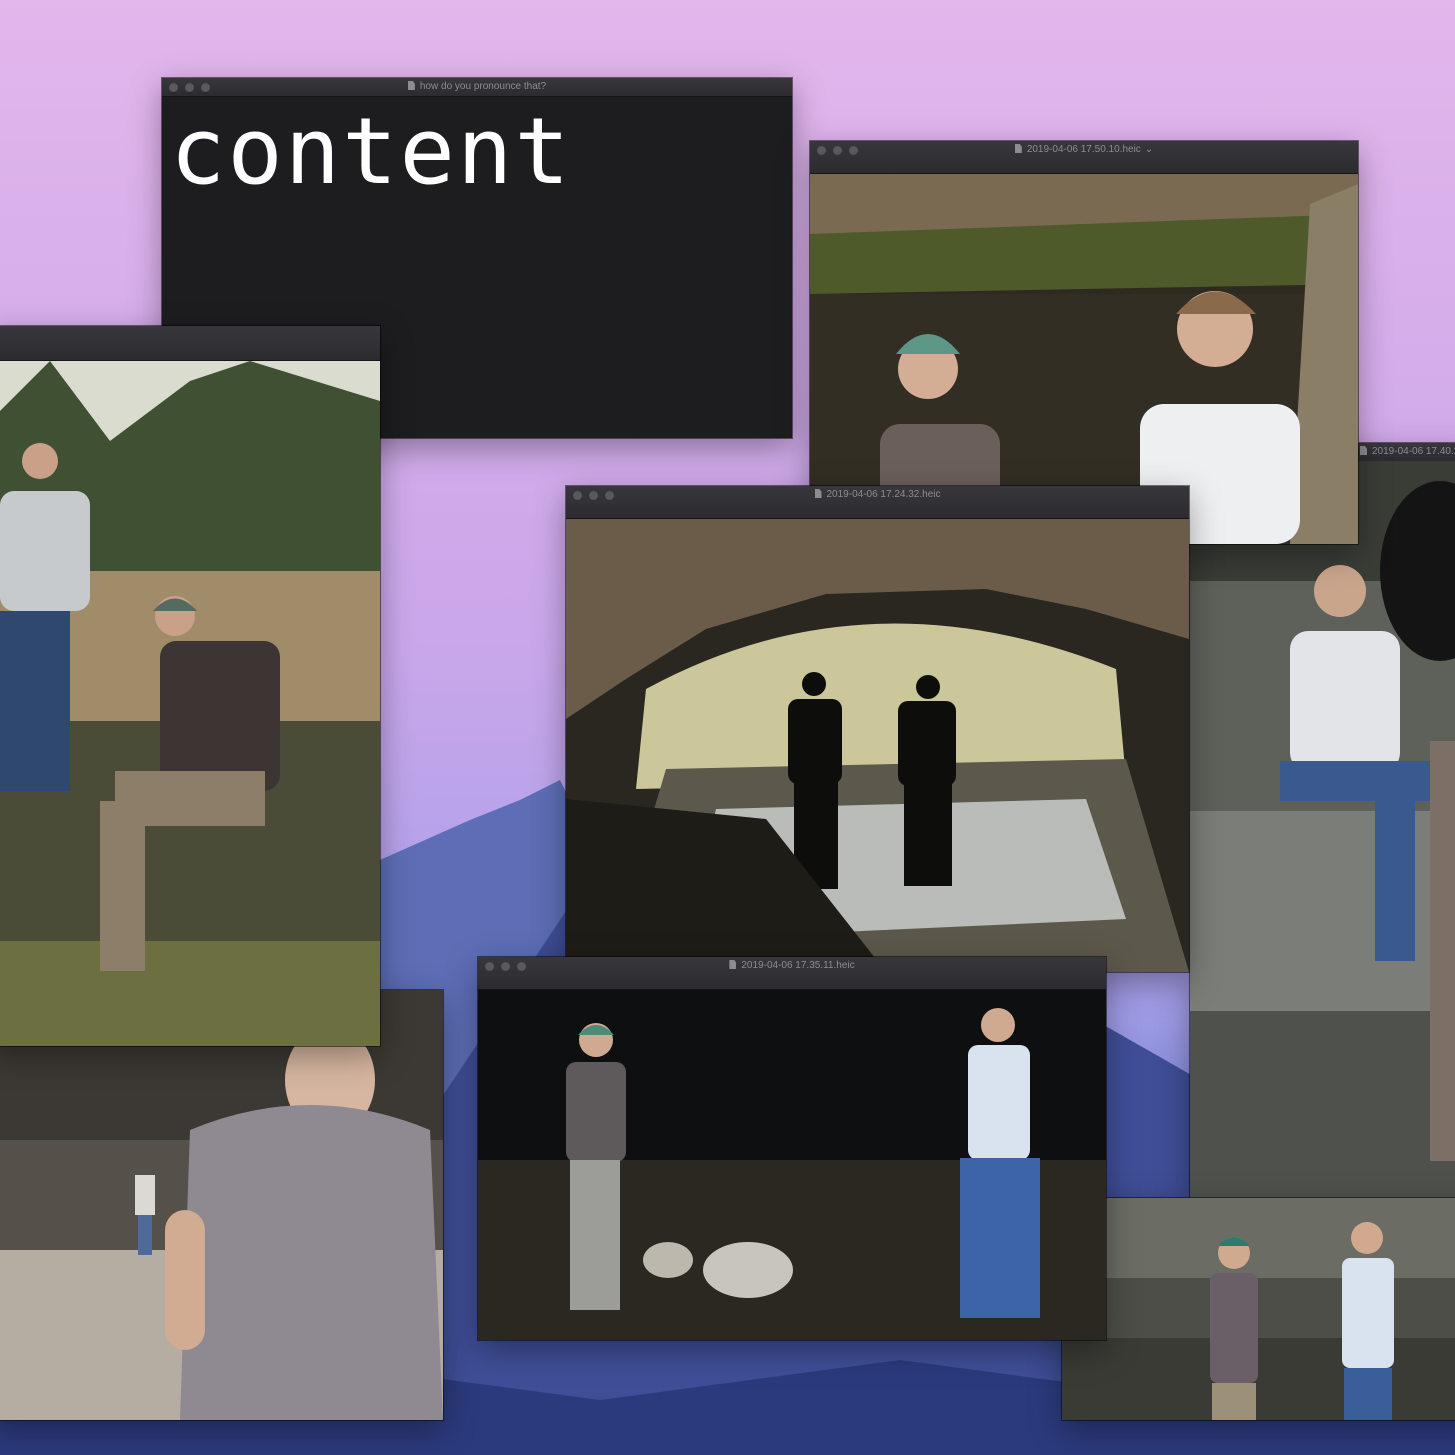 Image resolution: width=1455 pixels, height=1455 pixels. I want to click on titlebar: how do you pronounce that?, so click(477, 87).